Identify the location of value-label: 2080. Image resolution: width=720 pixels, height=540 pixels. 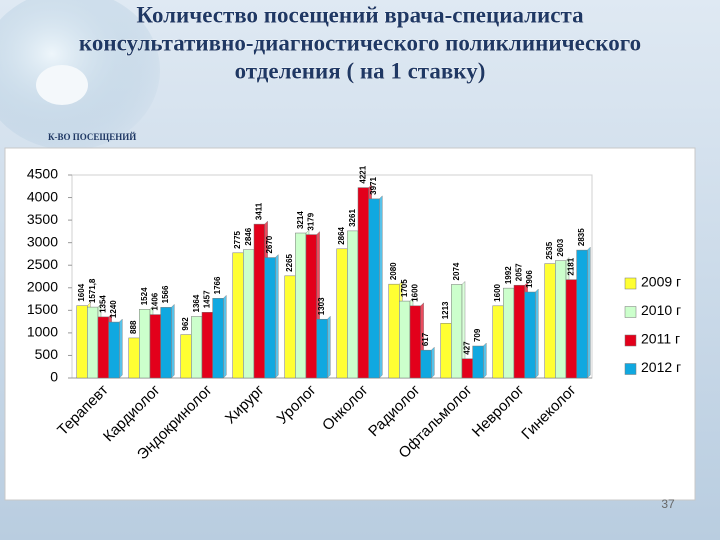
(393, 271).